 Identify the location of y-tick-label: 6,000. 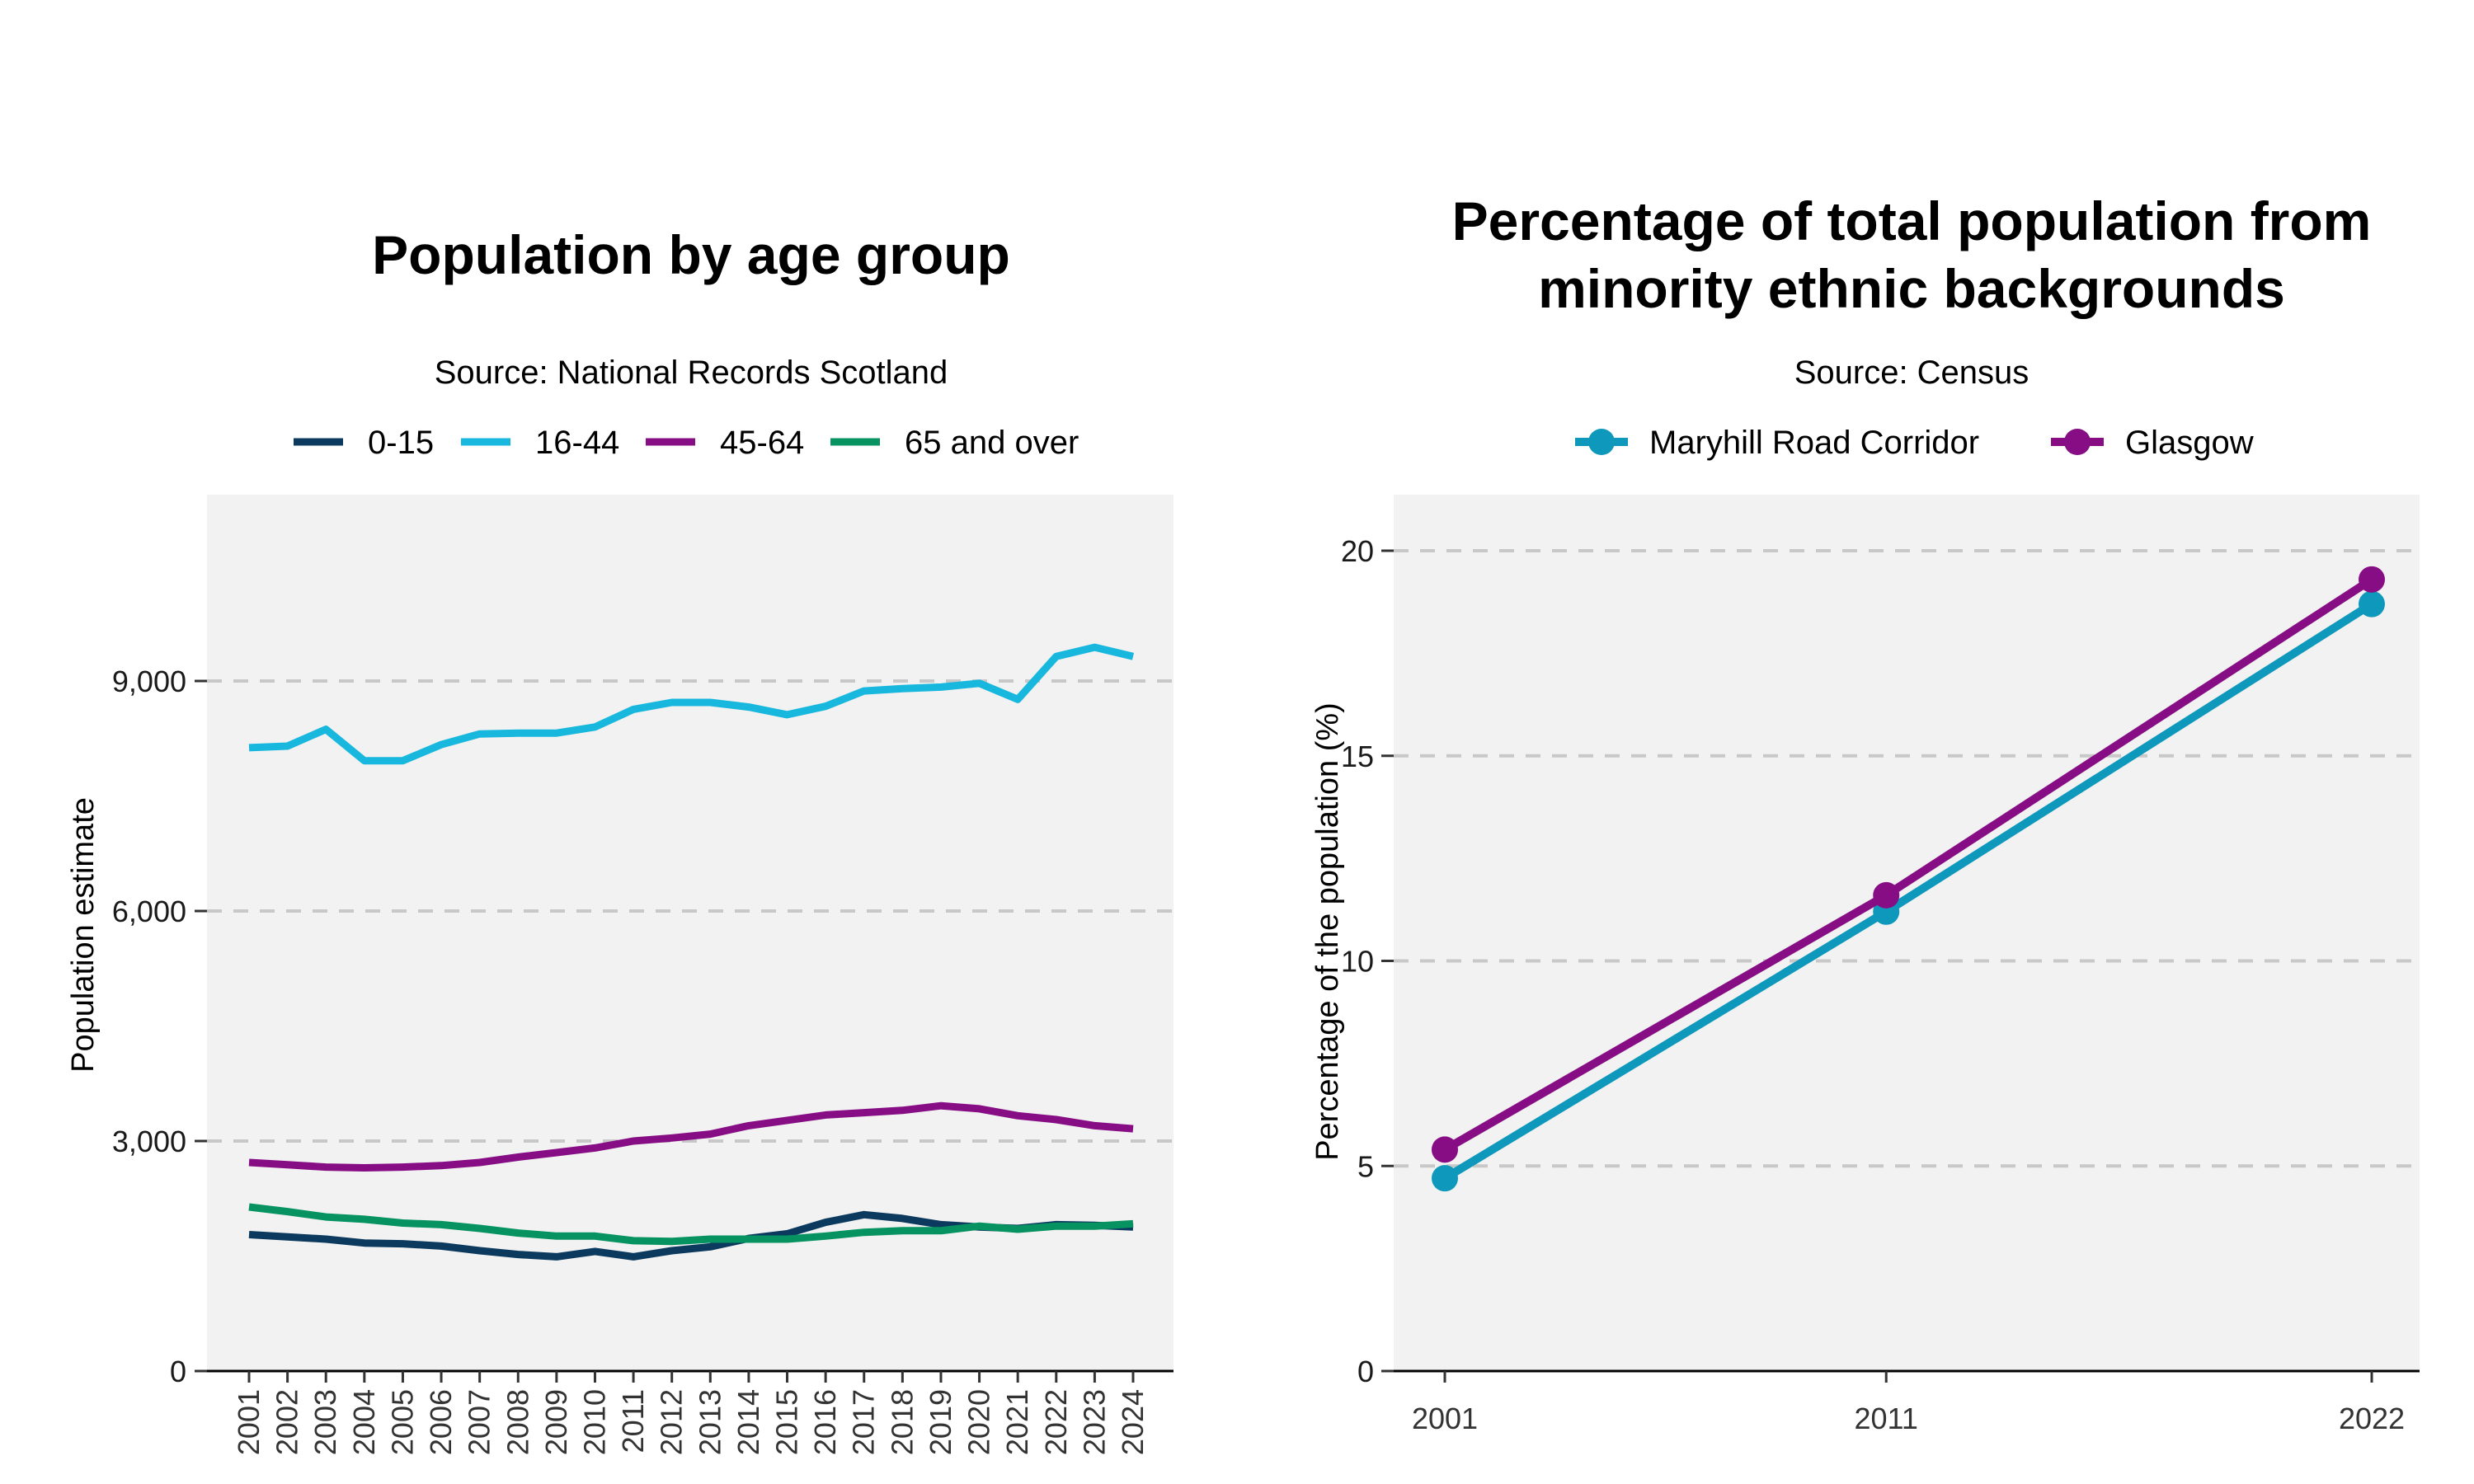
(149, 911).